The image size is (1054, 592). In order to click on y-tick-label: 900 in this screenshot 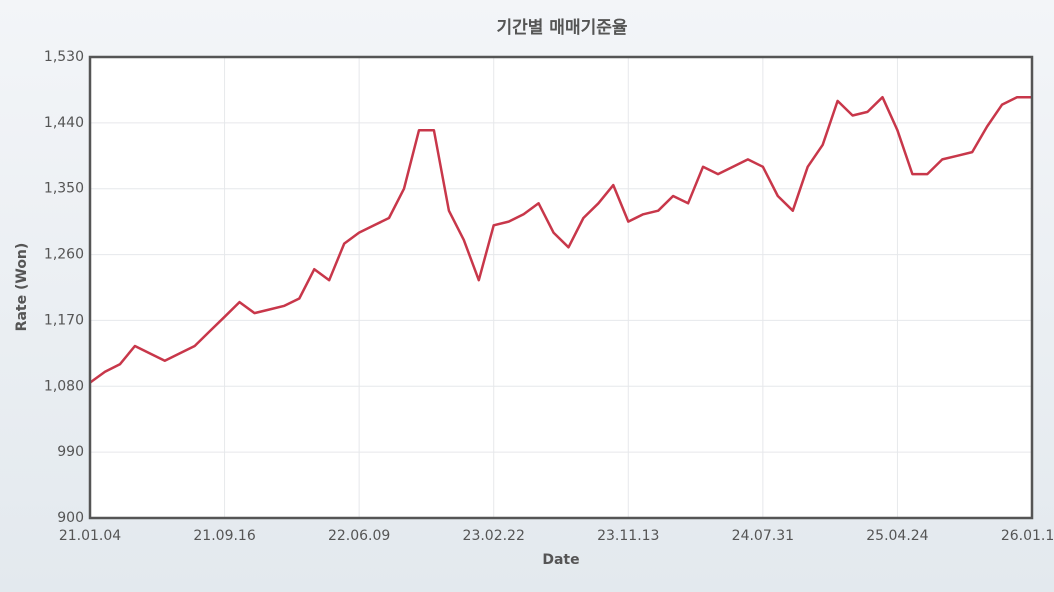, I will do `click(70, 518)`.